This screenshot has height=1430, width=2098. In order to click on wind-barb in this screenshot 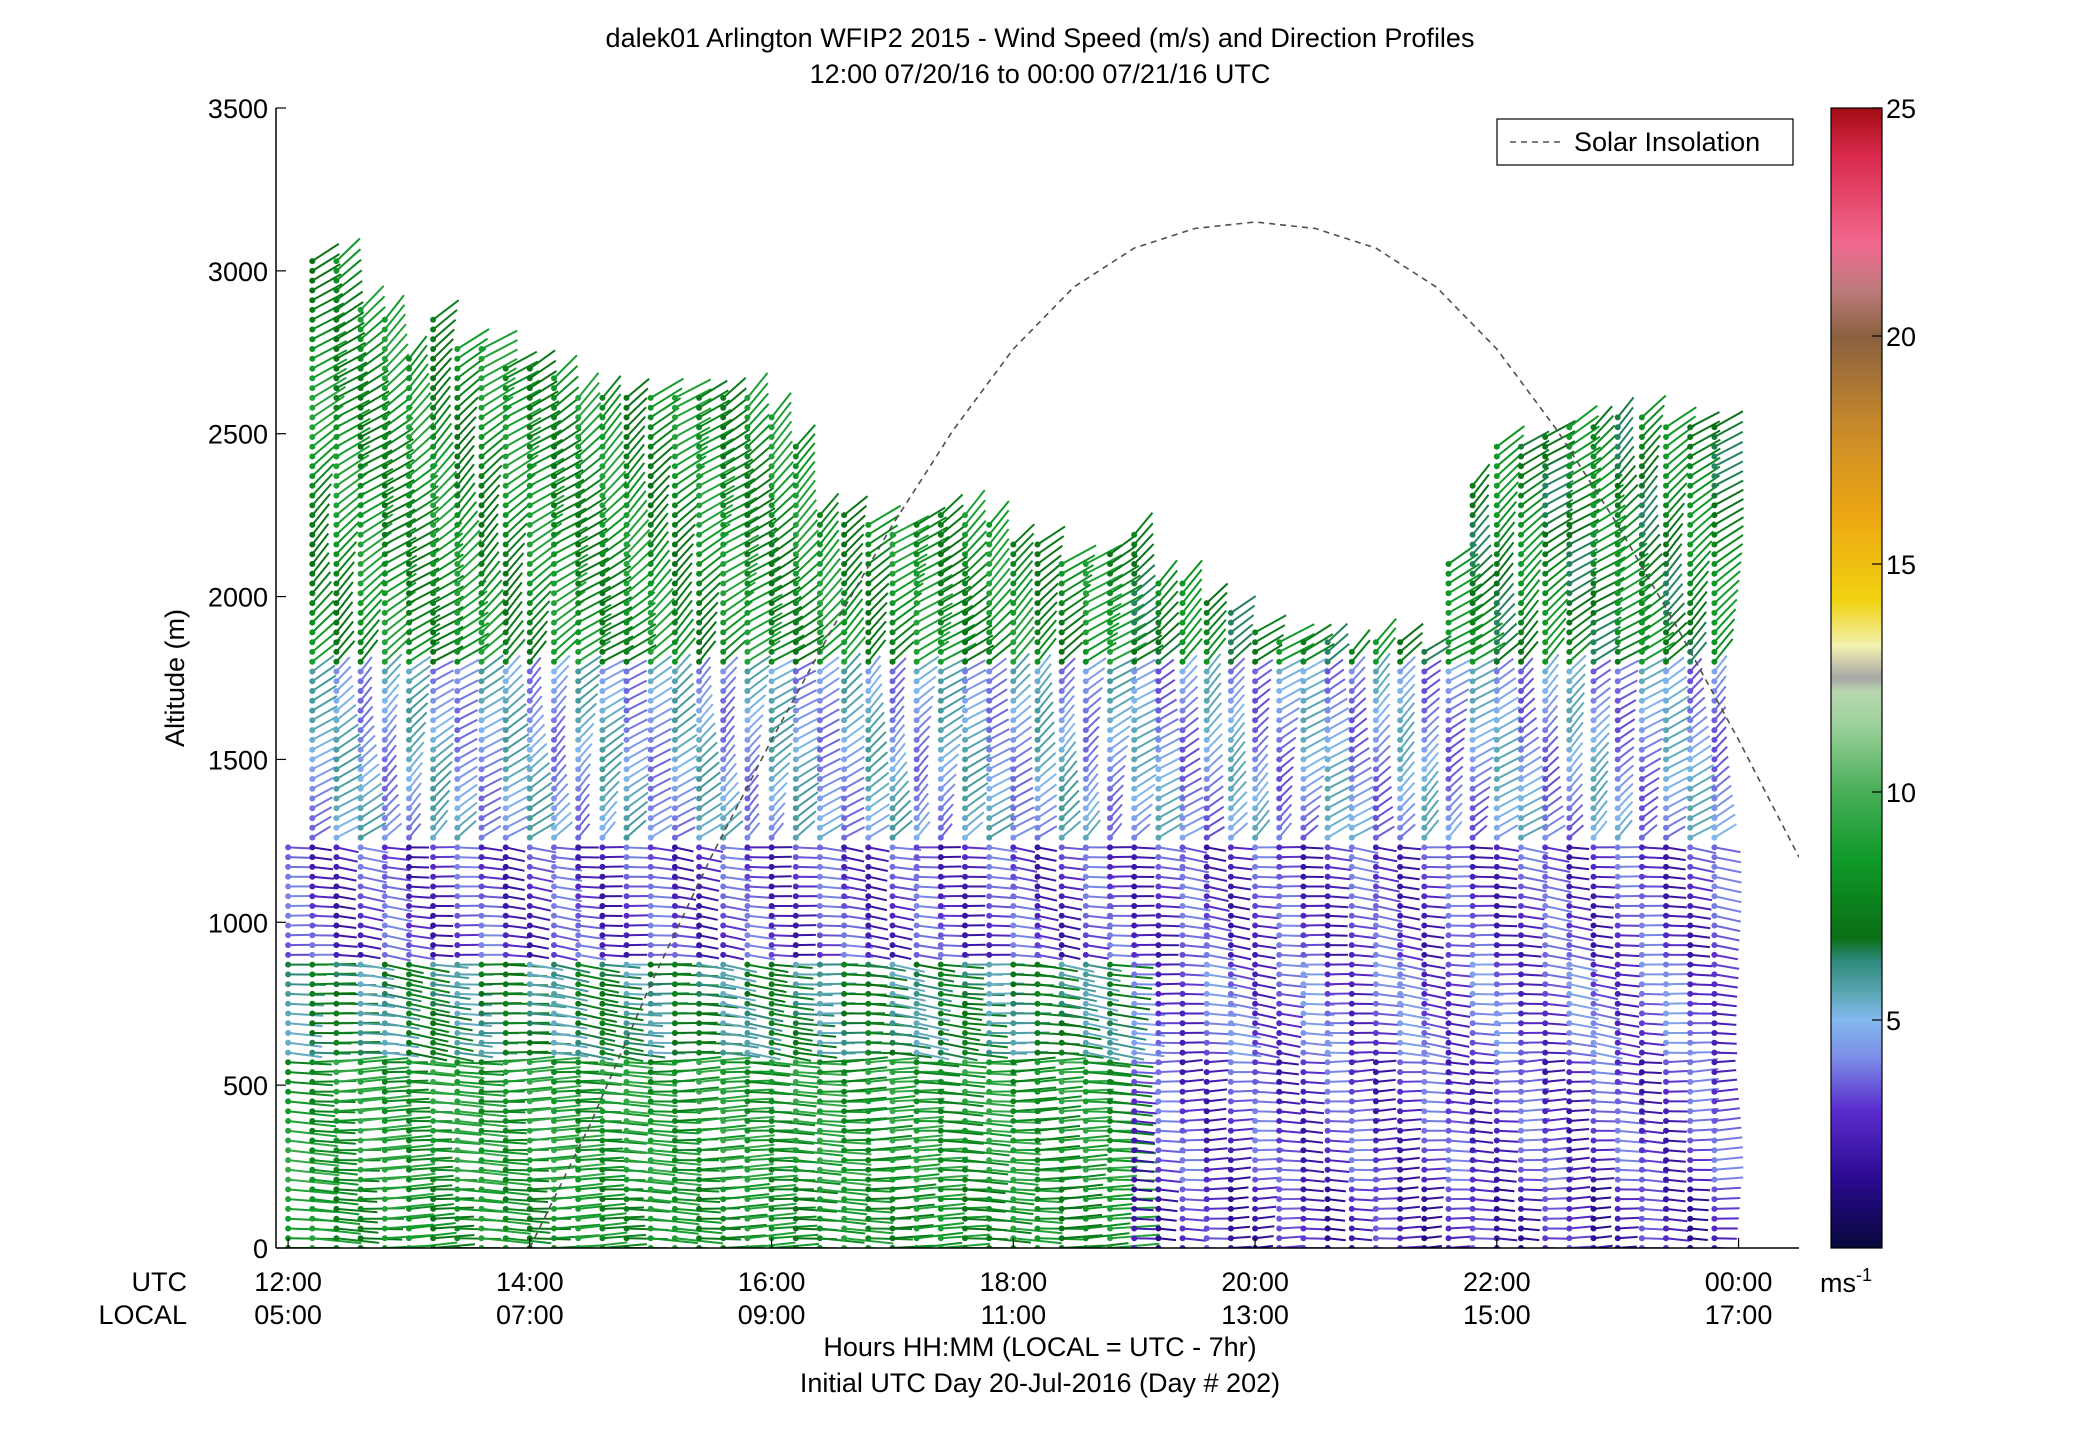, I will do `click(977, 847)`.